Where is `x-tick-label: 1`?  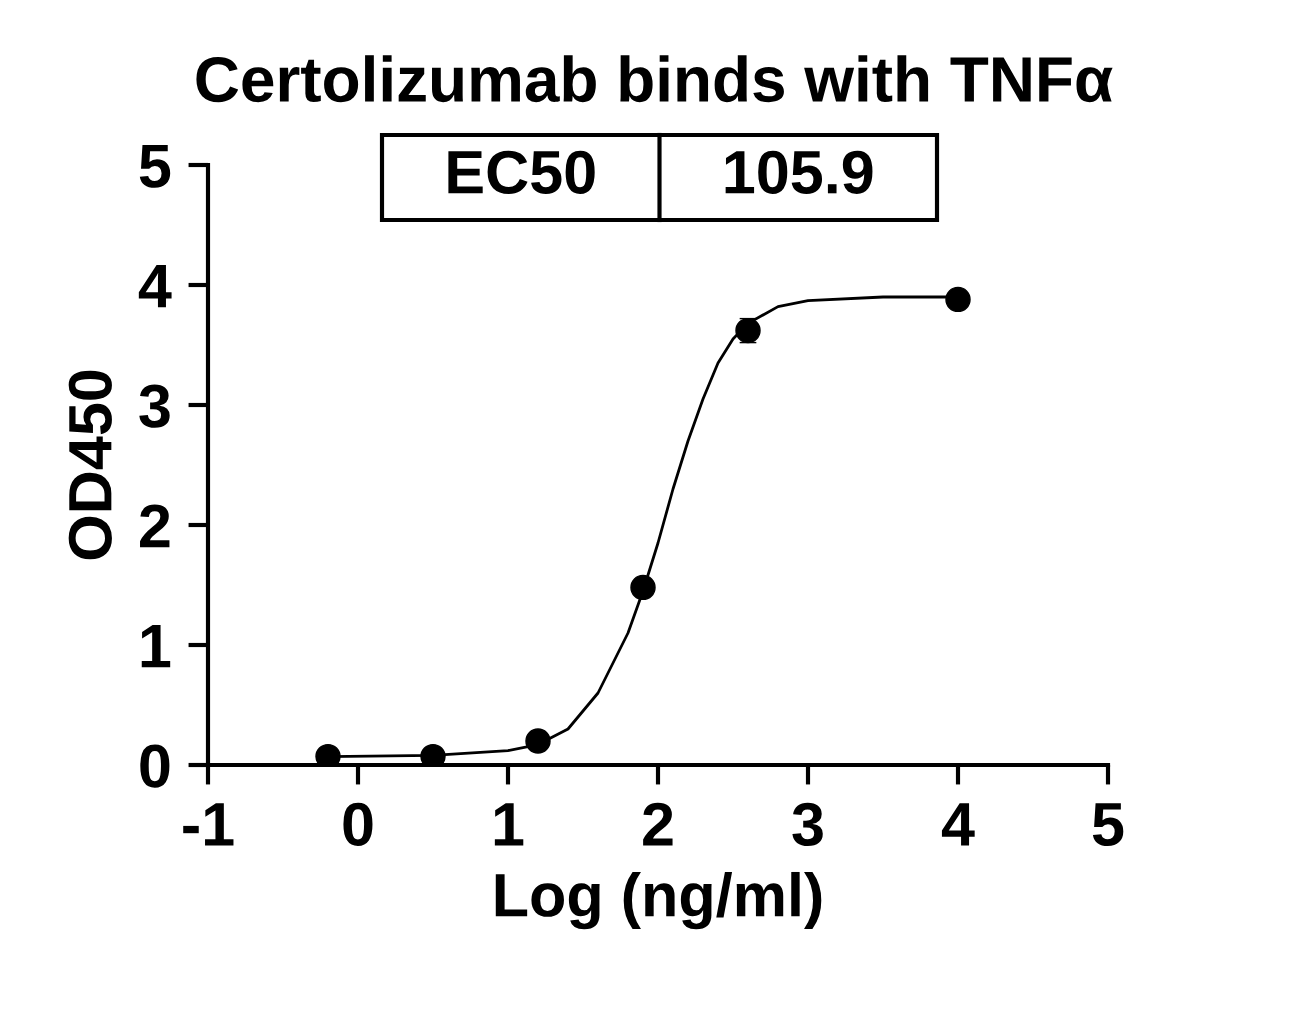
x-tick-label: 1 is located at coordinates (509, 824).